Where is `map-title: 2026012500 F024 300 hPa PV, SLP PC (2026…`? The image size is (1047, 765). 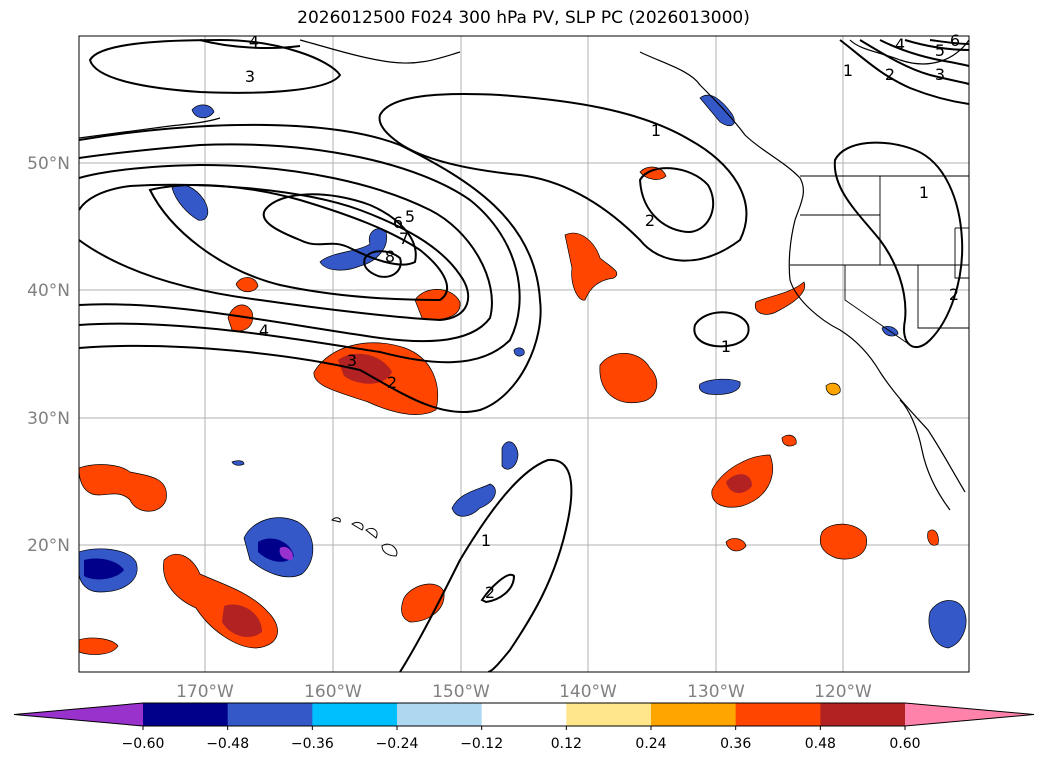
map-title: 2026012500 F024 300 hPa PV, SLP PC (2026… is located at coordinates (523, 18).